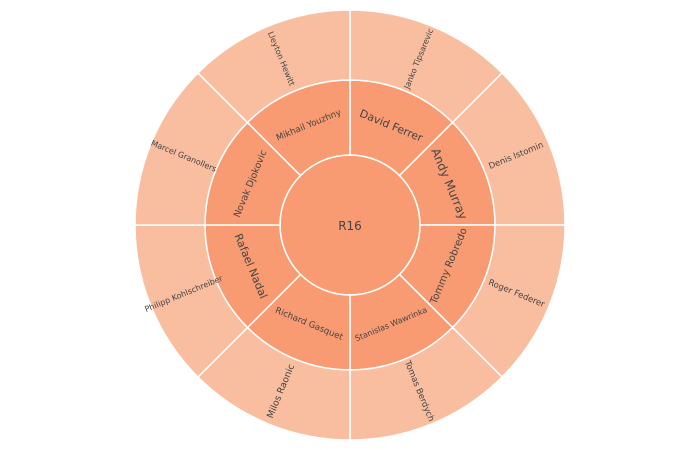  What do you see at coordinates (273, 66) in the screenshot?
I see `sunburst-segment-lleyton-hewitt` at bounding box center [273, 66].